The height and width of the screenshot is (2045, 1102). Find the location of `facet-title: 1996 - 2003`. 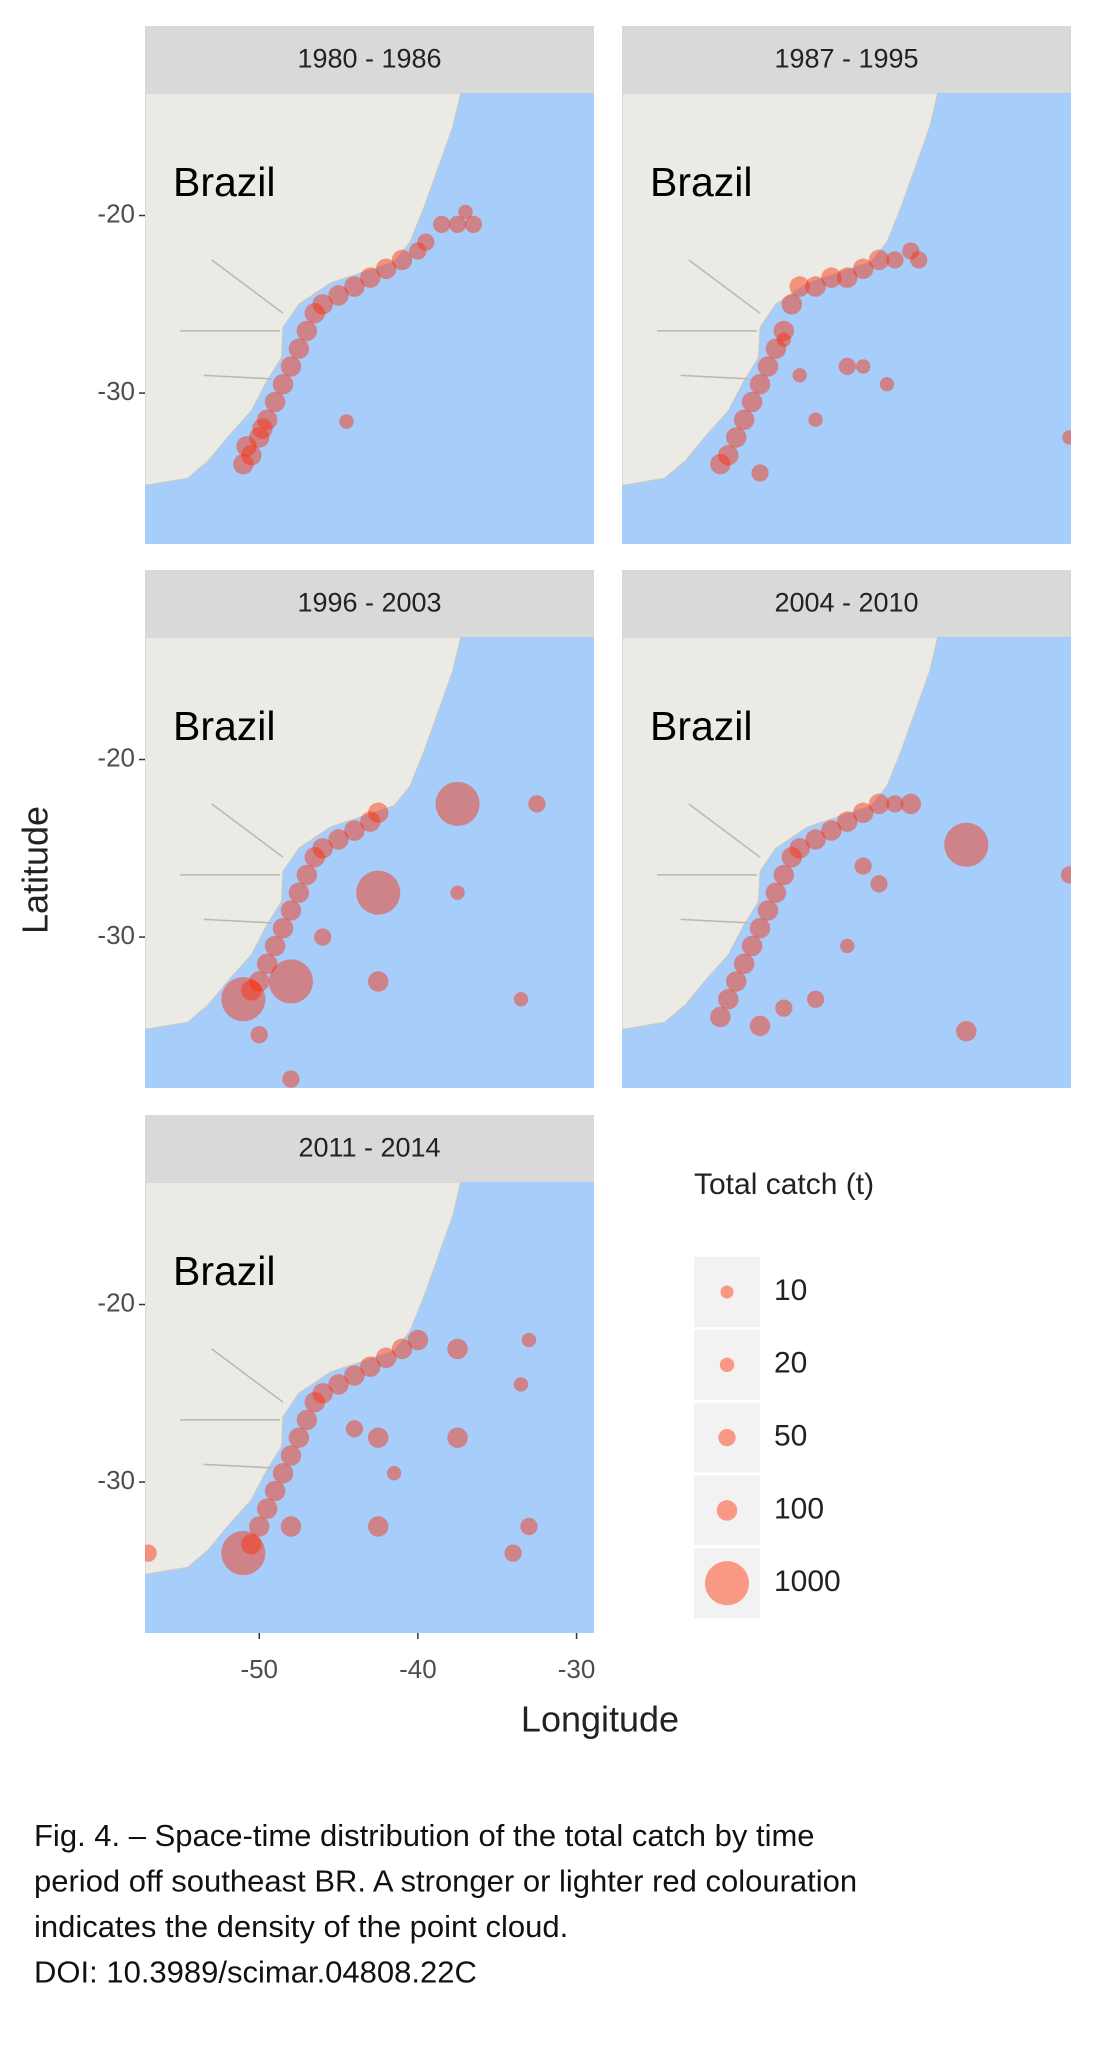

facet-title: 1996 - 2003 is located at coordinates (369, 603).